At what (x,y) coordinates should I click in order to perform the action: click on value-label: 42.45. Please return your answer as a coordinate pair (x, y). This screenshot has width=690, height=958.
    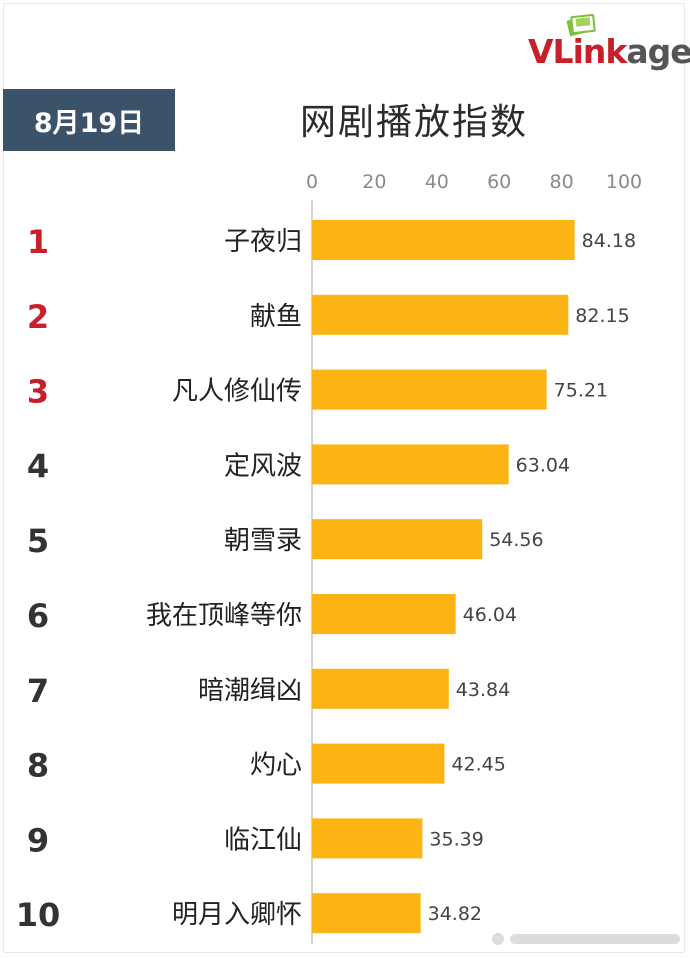
    Looking at the image, I should click on (478, 765).